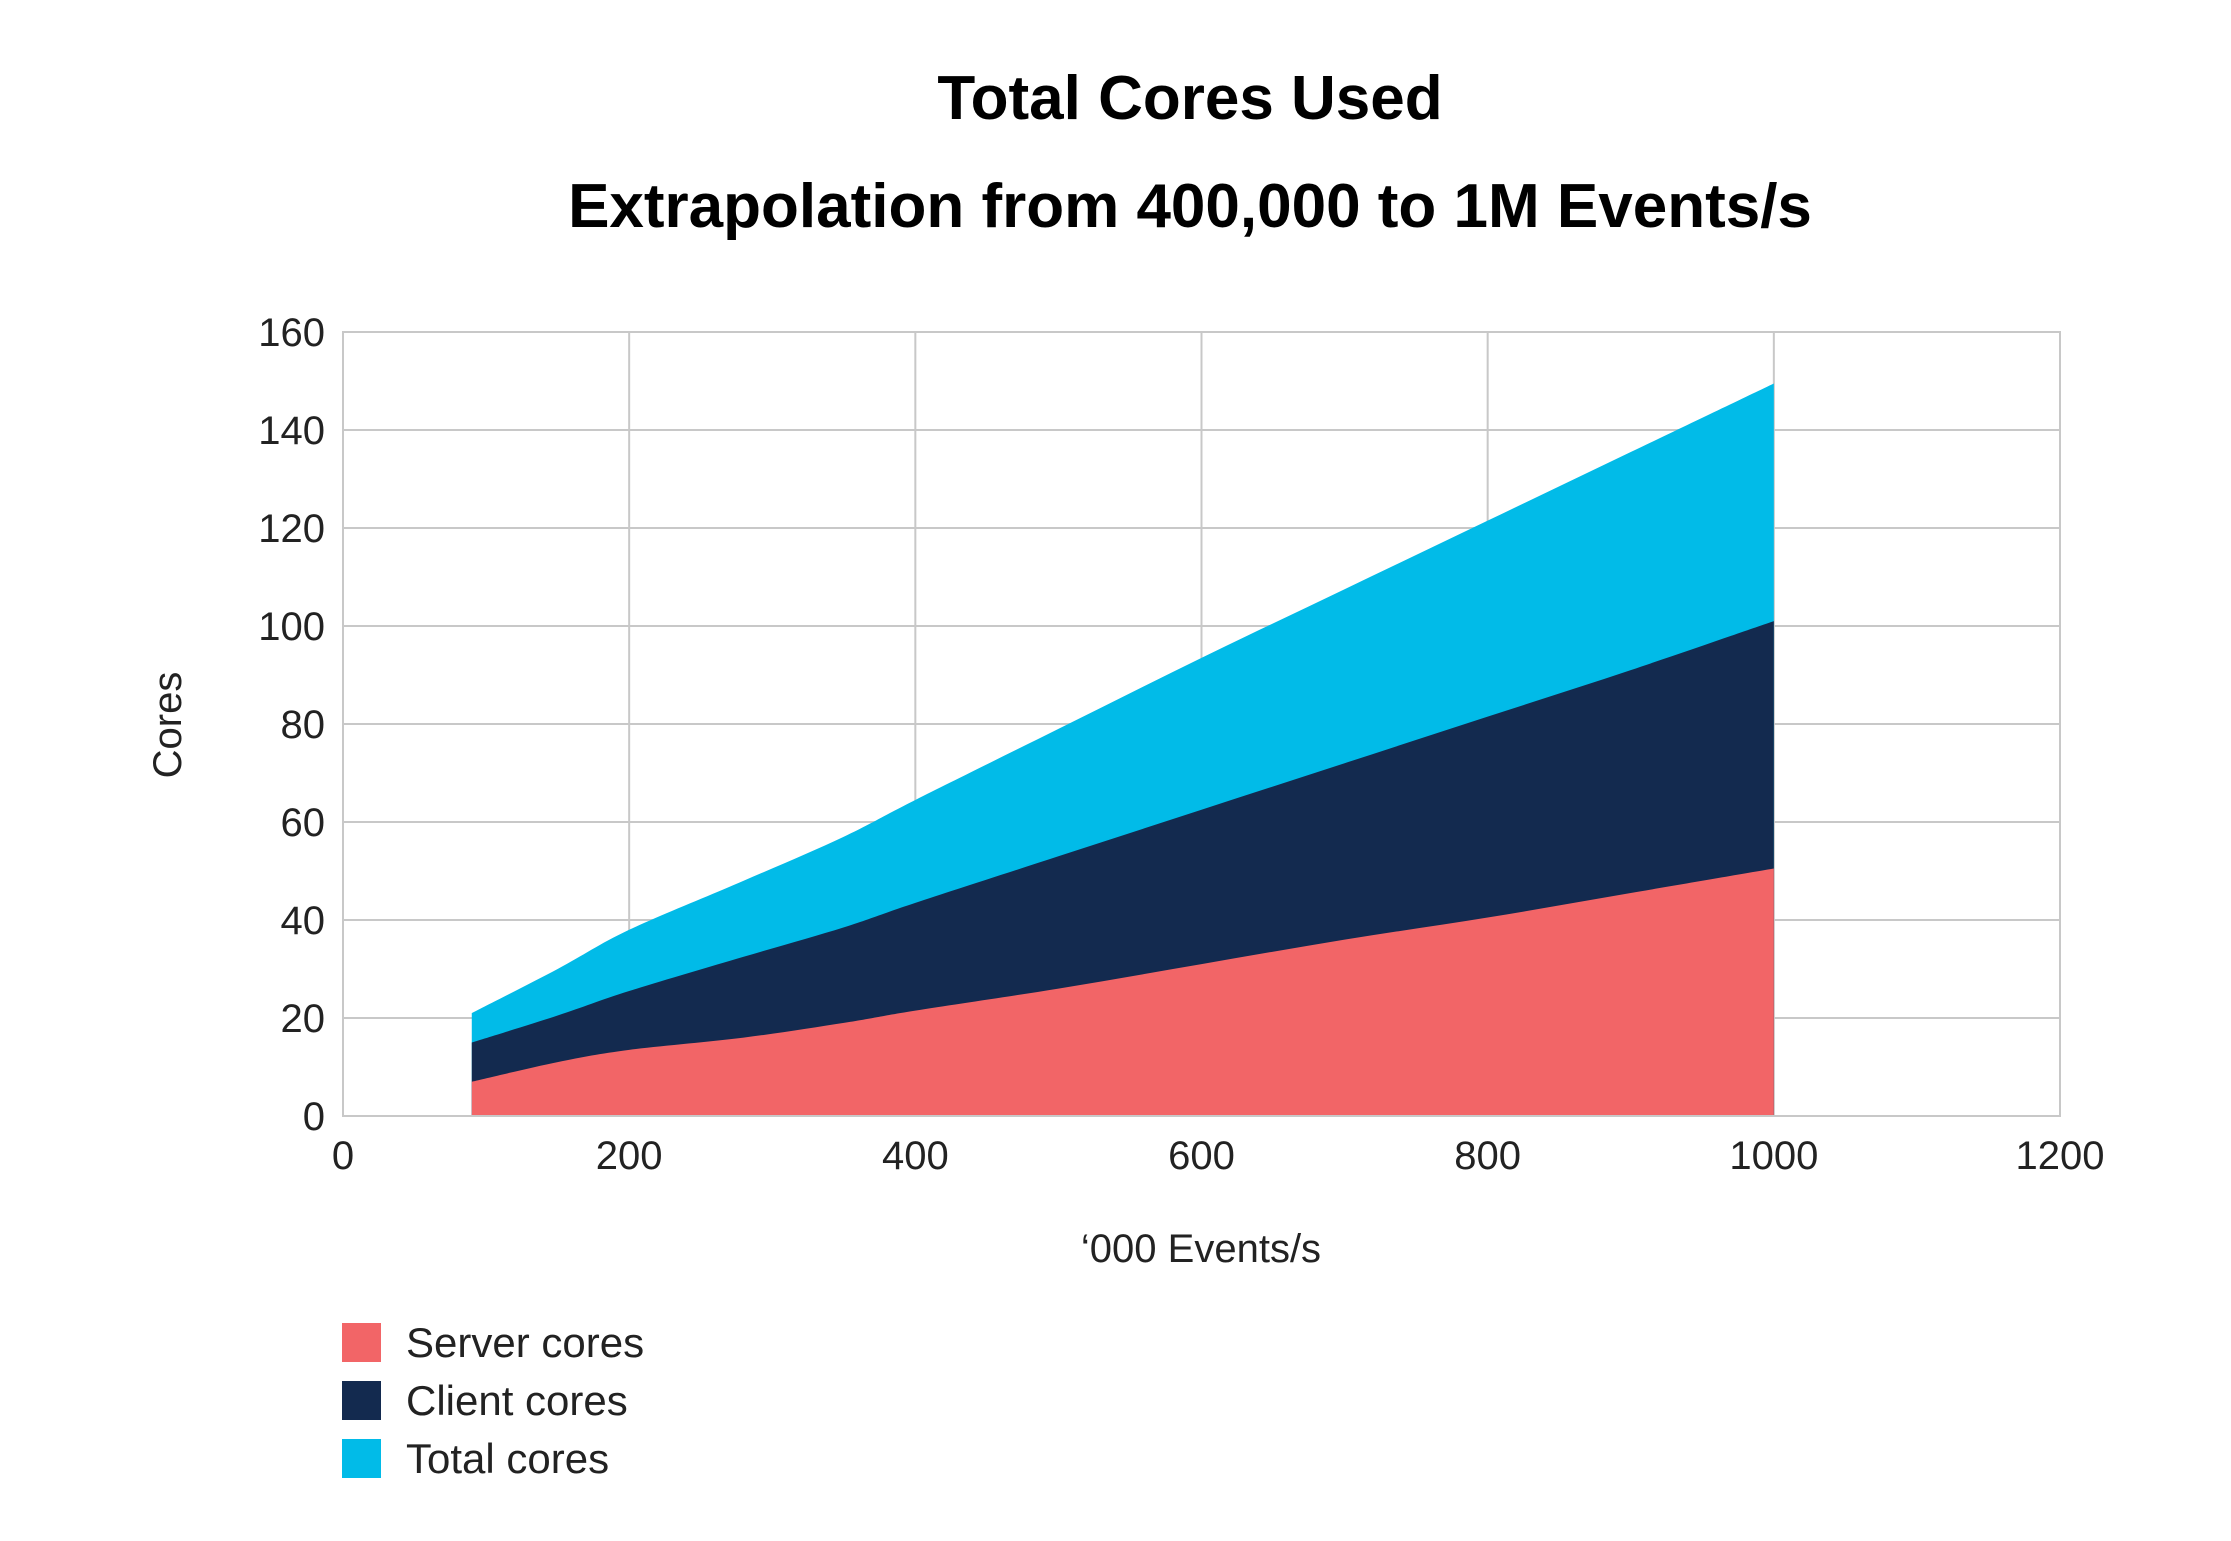 This screenshot has height=1541, width=2231. I want to click on x-tick-label: 800, so click(1487, 1156).